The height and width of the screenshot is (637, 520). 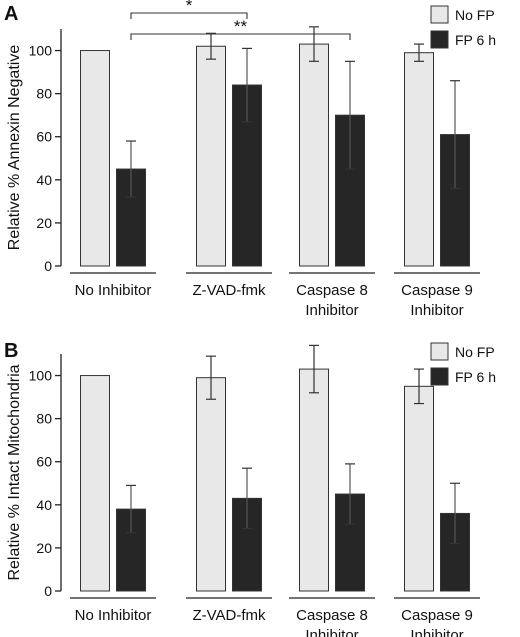 I want to click on significance-label: **, so click(x=241, y=26).